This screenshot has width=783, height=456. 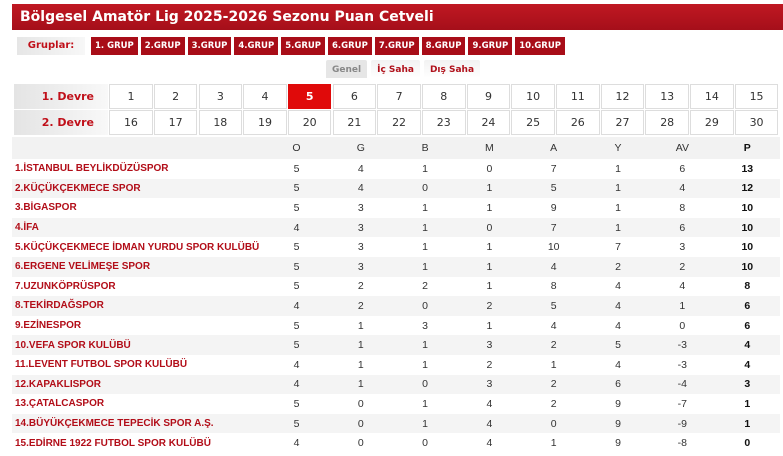 What do you see at coordinates (265, 96) in the screenshot?
I see `week-button: 4` at bounding box center [265, 96].